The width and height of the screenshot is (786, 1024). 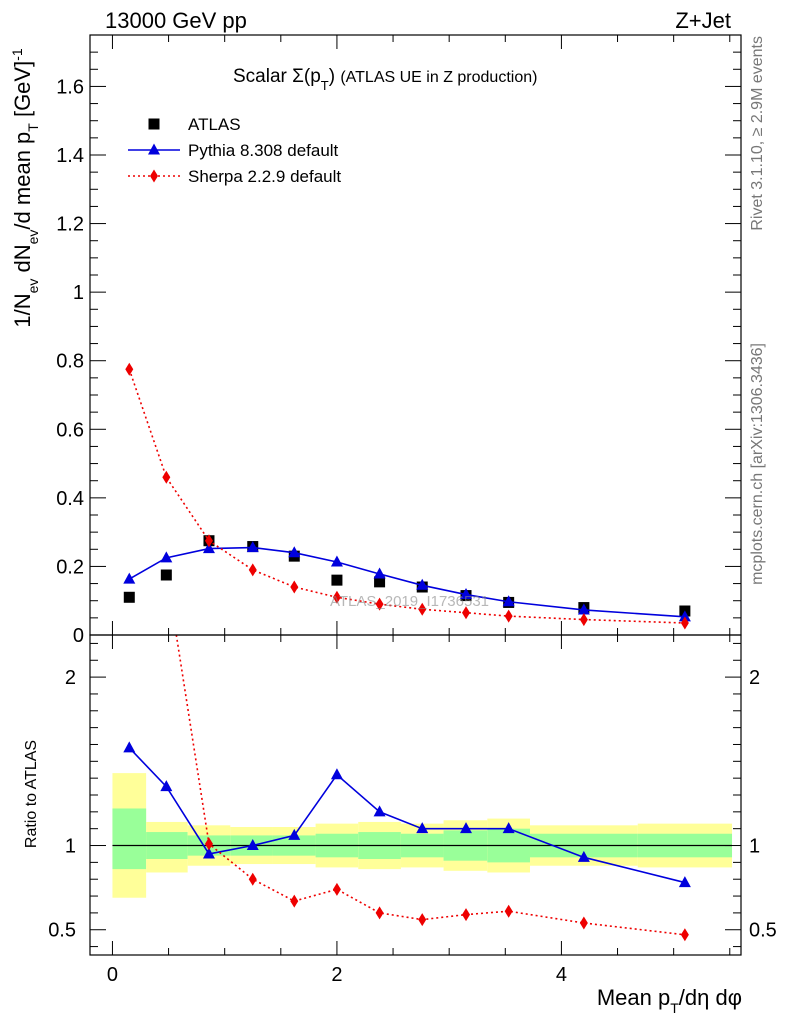 I want to click on y-tick-label-right: 2, so click(x=754, y=678).